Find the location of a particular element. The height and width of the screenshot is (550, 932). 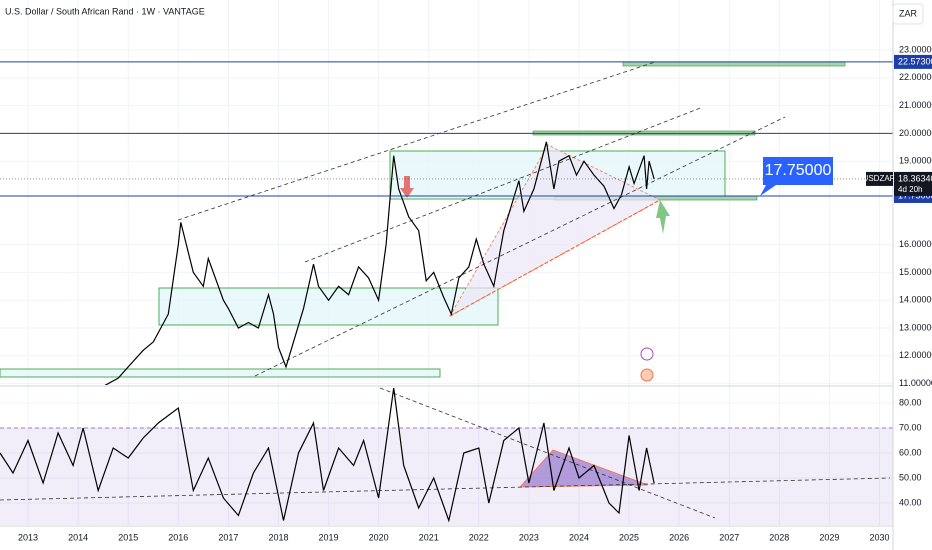

x-tick-label: 2029 is located at coordinates (829, 537).